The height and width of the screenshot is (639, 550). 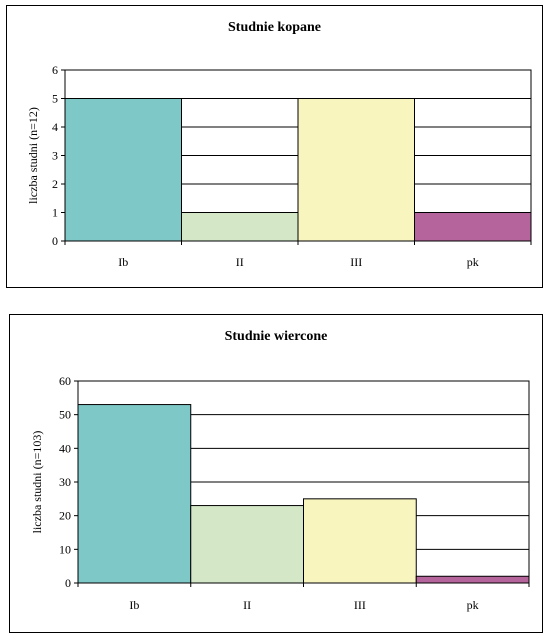 I want to click on y-axis-label: liczba studni (n=12), so click(x=33, y=155).